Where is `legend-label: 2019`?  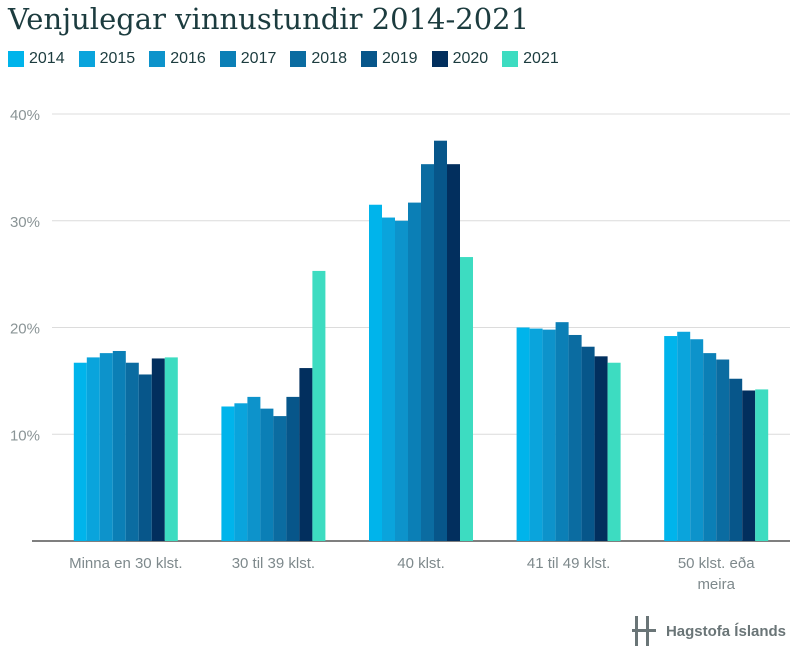 legend-label: 2019 is located at coordinates (399, 58).